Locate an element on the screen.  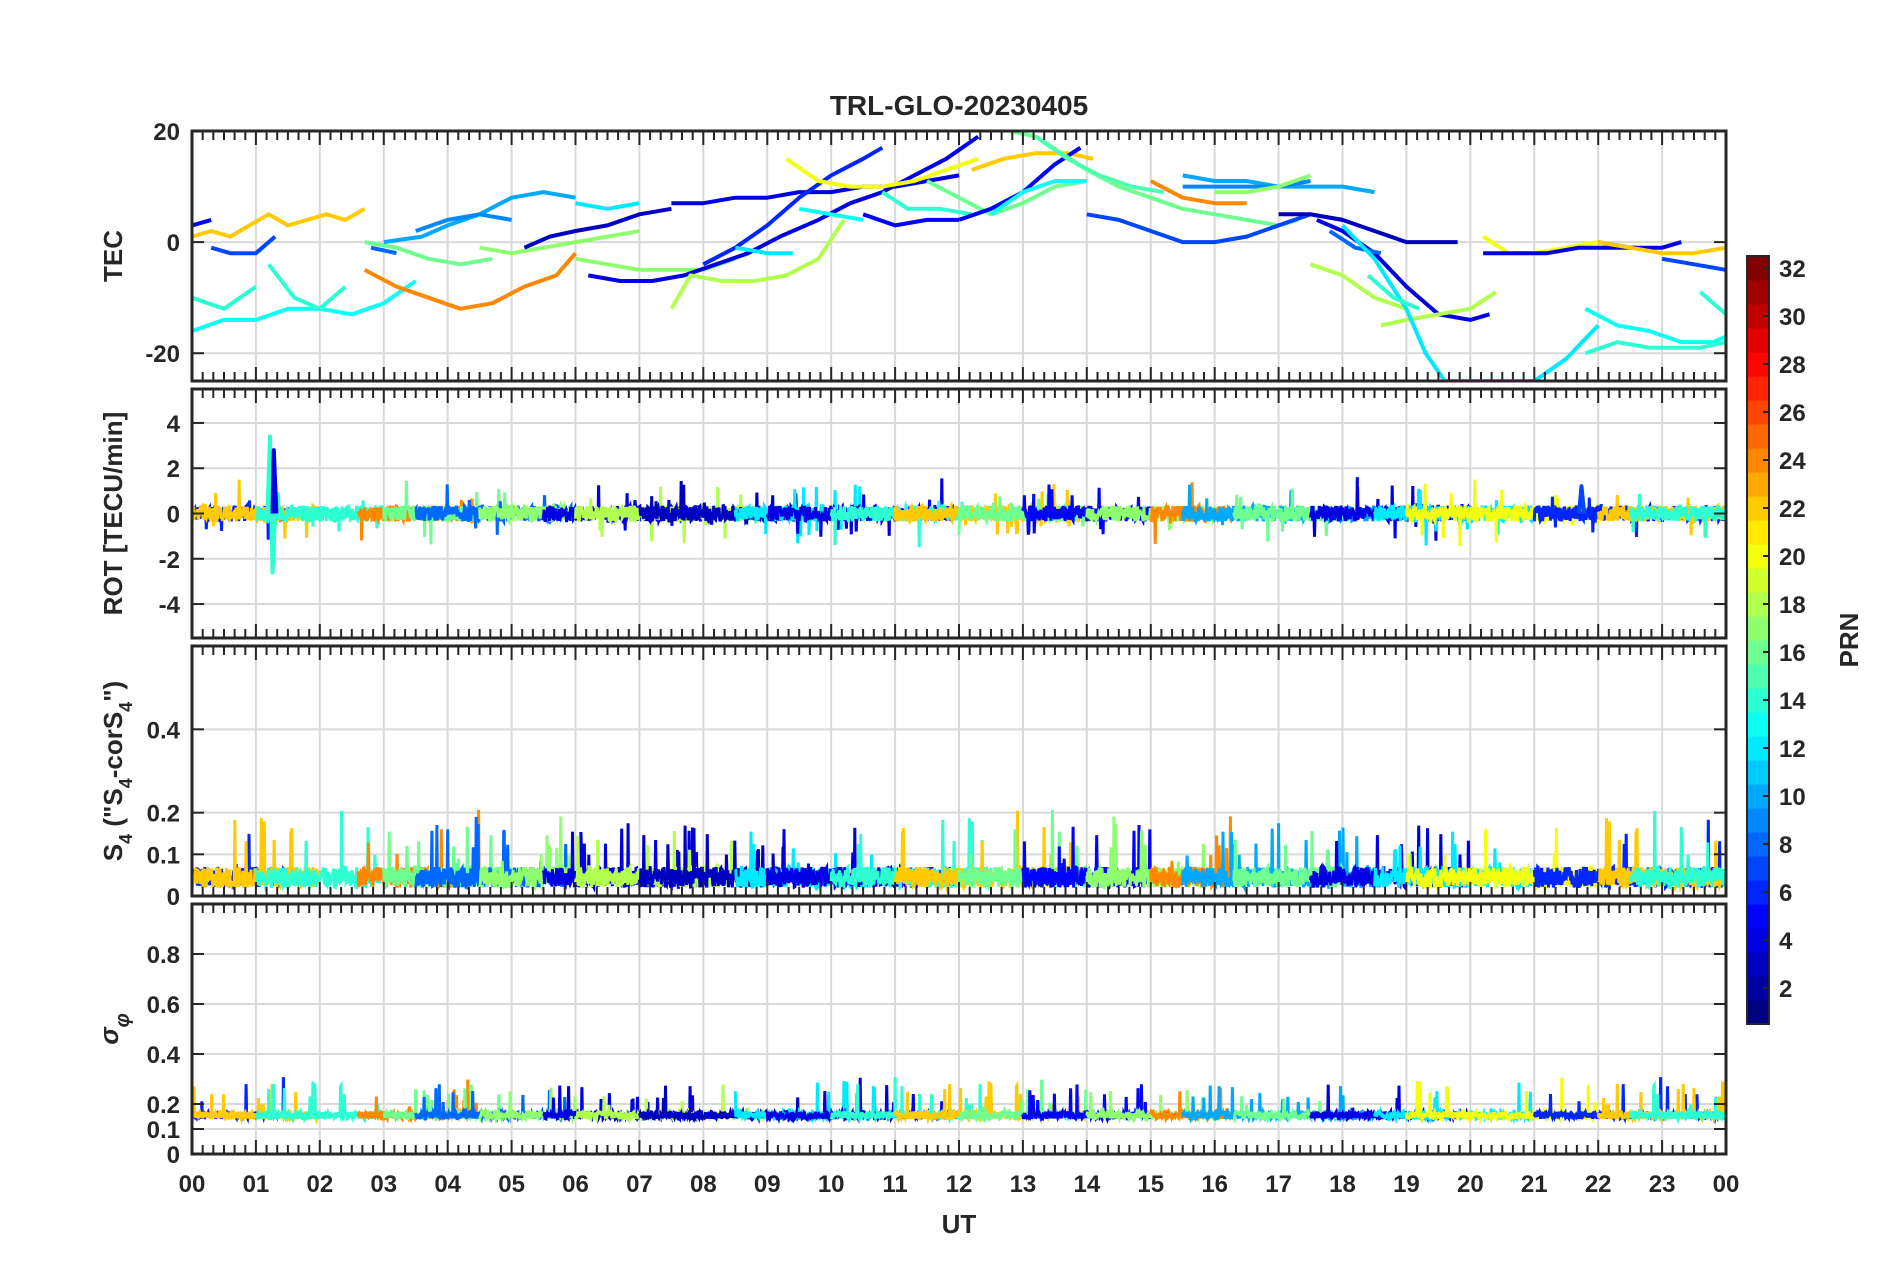
colorbar-tick-label: 8 is located at coordinates (1785, 845).